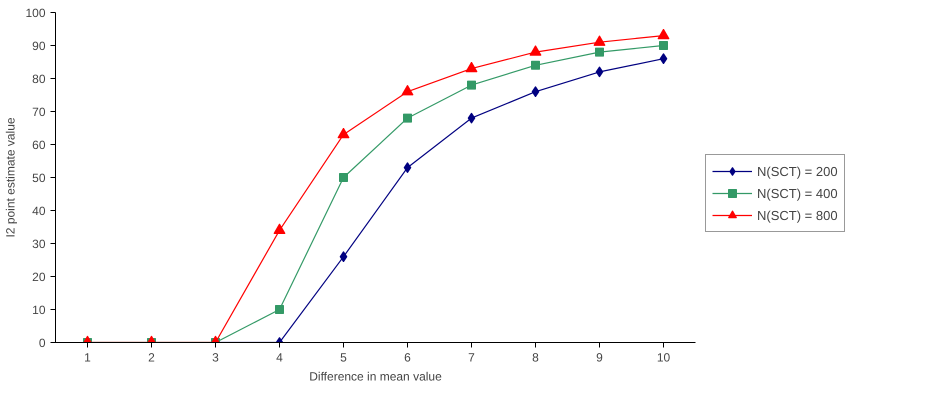 This screenshot has width=934, height=408. I want to click on x-tick-label: 8, so click(536, 357).